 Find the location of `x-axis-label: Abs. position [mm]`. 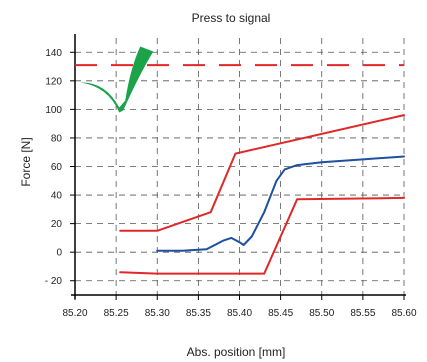

x-axis-label: Abs. position [mm] is located at coordinates (236, 352).